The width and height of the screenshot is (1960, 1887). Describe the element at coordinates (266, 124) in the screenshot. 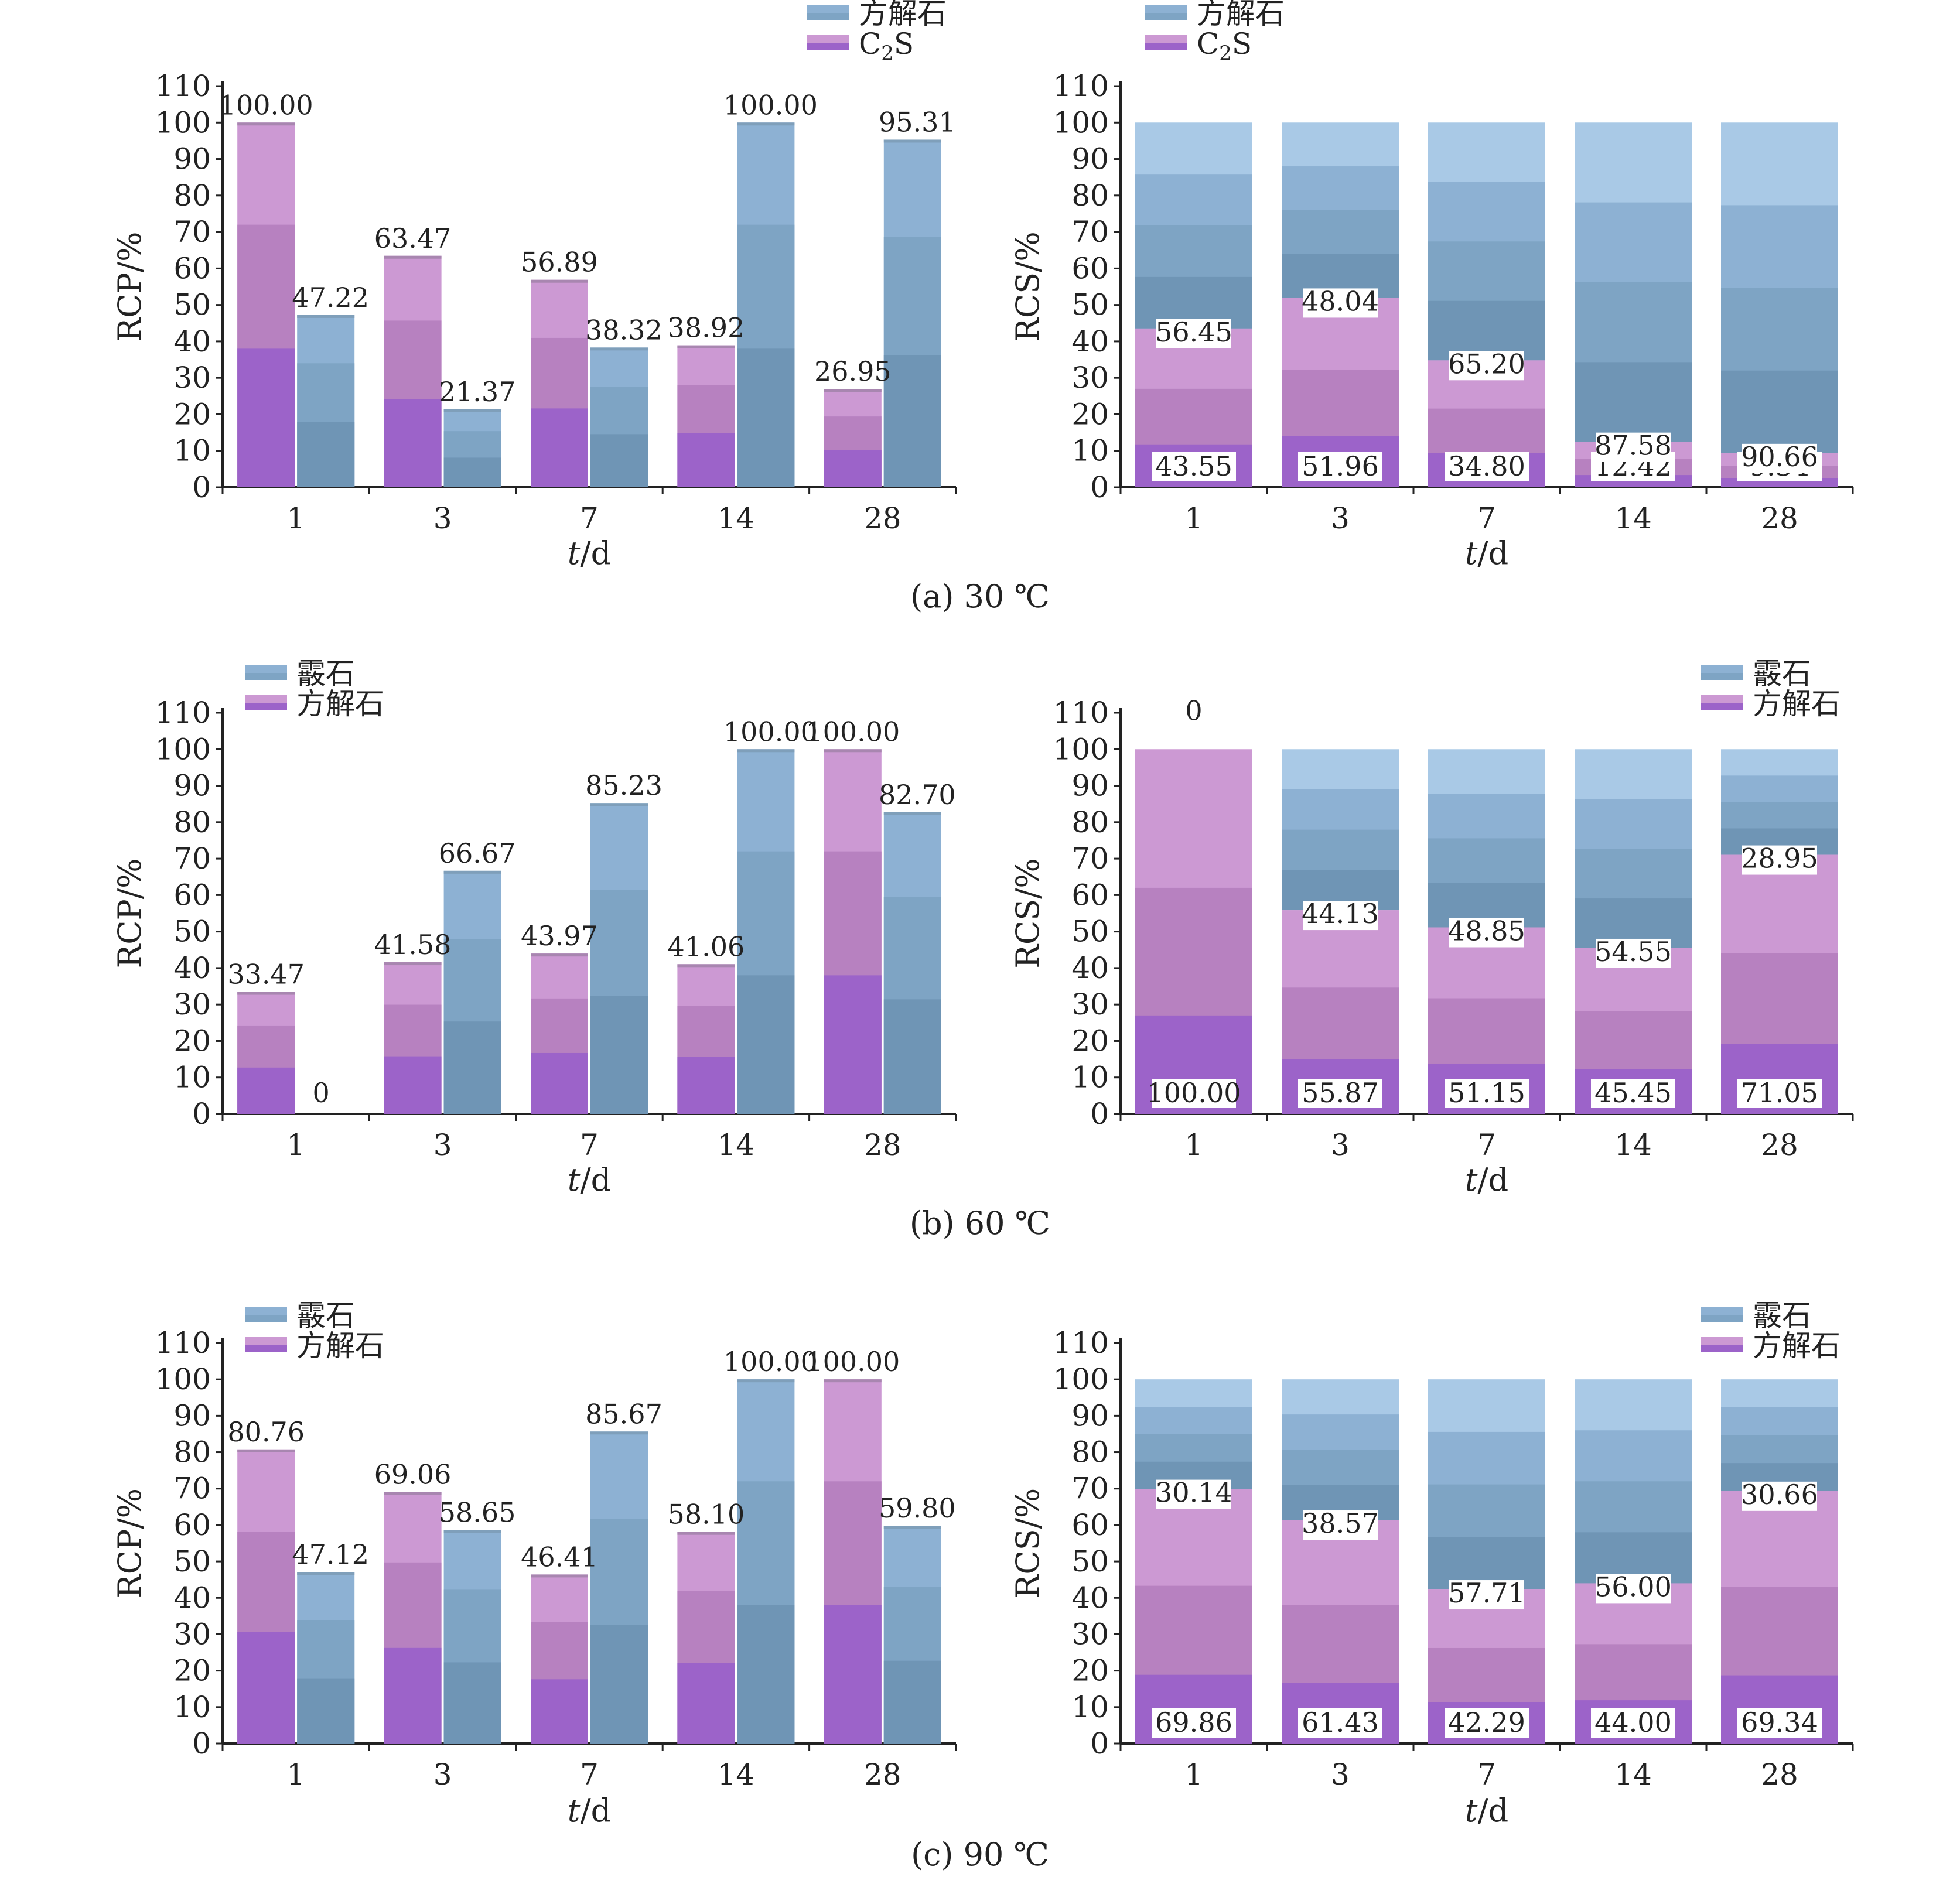

I see `bar-C₂S-cap` at that location.